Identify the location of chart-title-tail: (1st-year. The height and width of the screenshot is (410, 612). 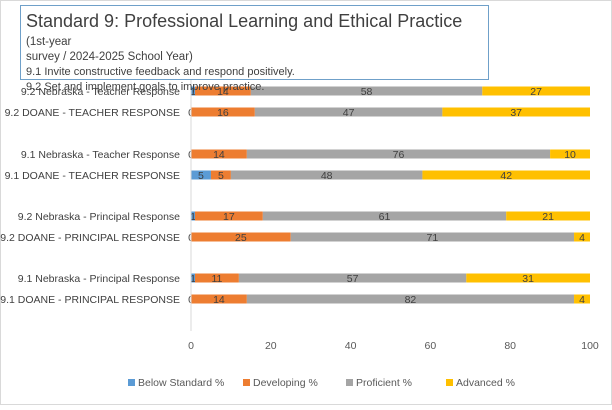
(49, 42).